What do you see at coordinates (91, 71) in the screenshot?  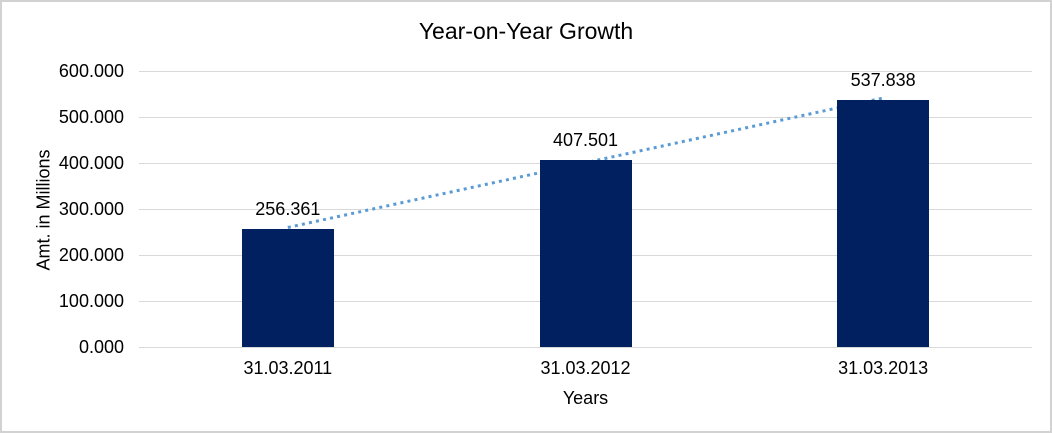 I see `y-tick-label: 600.000` at bounding box center [91, 71].